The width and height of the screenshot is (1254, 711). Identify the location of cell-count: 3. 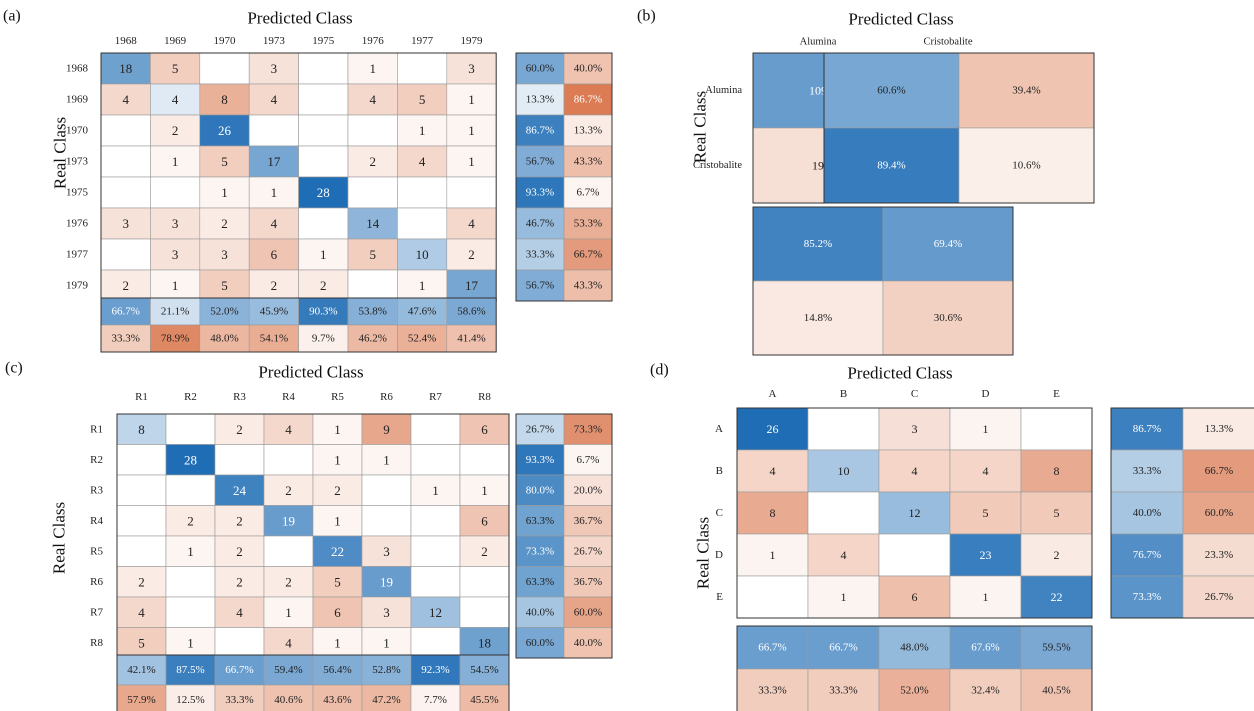
(224, 254).